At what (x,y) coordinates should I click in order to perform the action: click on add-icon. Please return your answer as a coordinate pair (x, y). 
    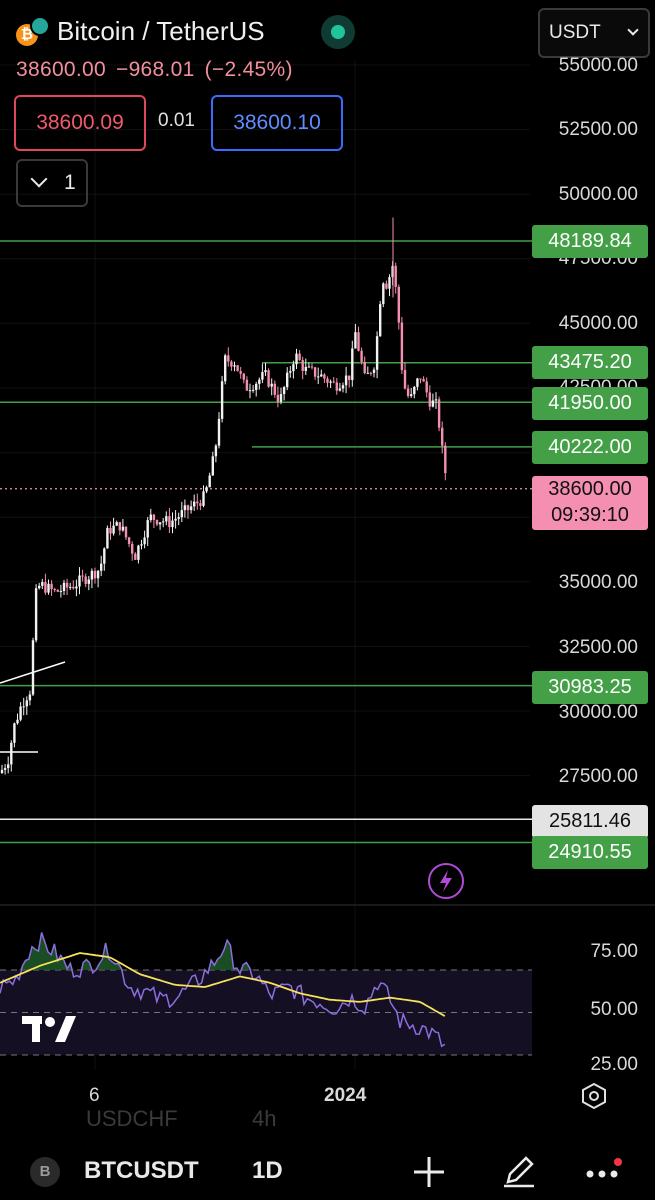
    Looking at the image, I should click on (429, 1172).